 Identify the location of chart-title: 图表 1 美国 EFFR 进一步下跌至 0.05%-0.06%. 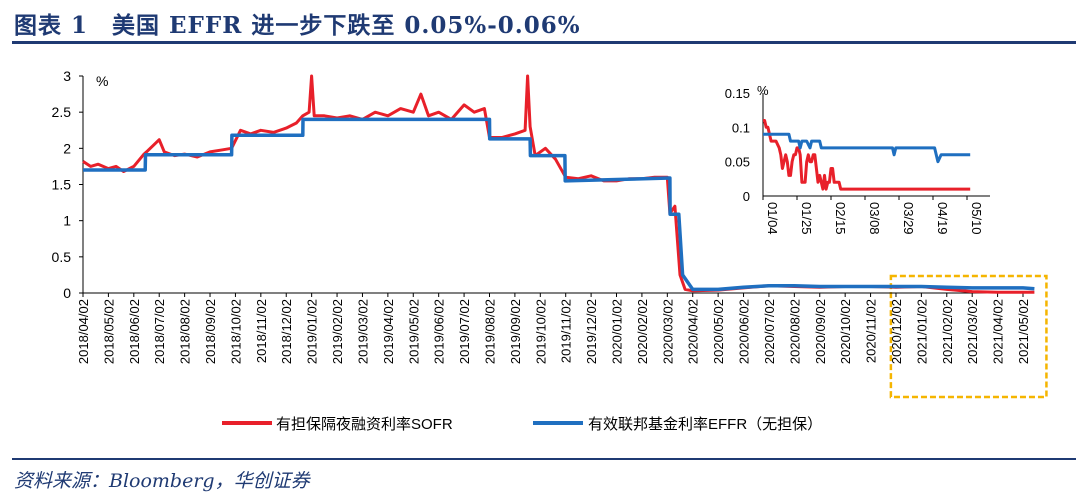
(297, 25).